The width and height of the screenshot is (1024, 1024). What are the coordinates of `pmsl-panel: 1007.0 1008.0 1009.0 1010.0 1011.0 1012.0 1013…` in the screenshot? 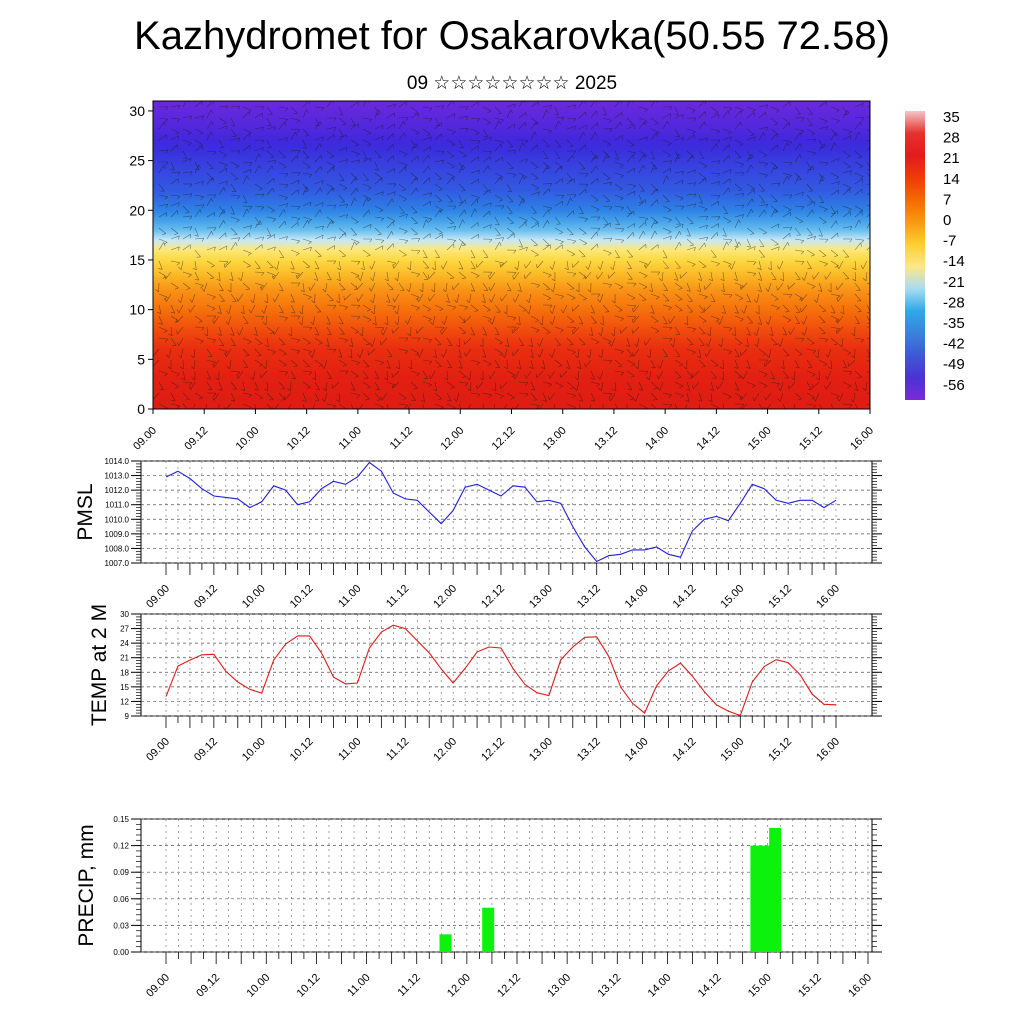 It's located at (478, 534).